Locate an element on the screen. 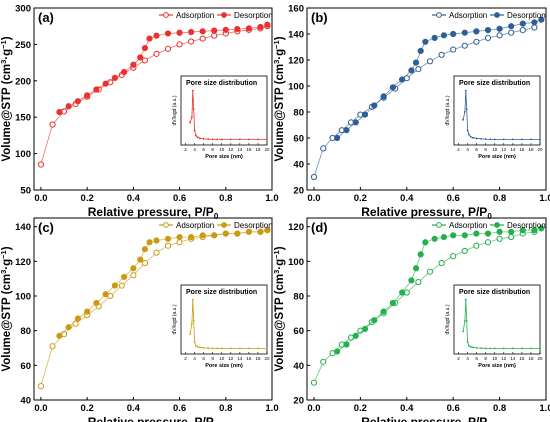  x-tick-label: 0.6 is located at coordinates (453, 198).